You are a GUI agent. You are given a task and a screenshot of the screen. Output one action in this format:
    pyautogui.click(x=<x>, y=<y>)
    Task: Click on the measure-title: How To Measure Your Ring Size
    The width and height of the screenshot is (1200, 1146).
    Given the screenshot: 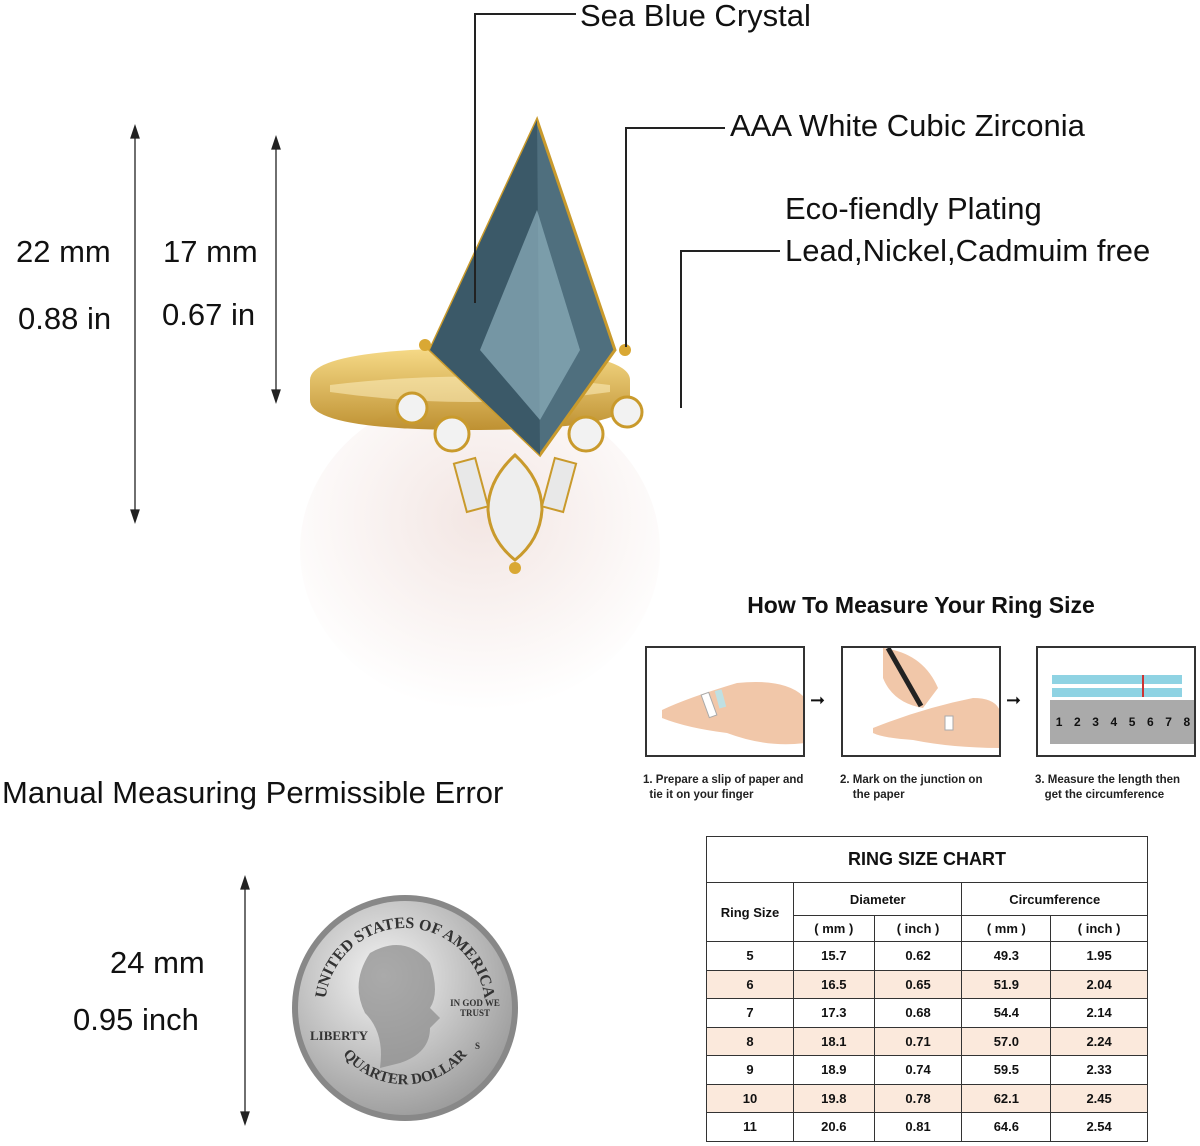 What is the action you would take?
    pyautogui.click(x=921, y=605)
    